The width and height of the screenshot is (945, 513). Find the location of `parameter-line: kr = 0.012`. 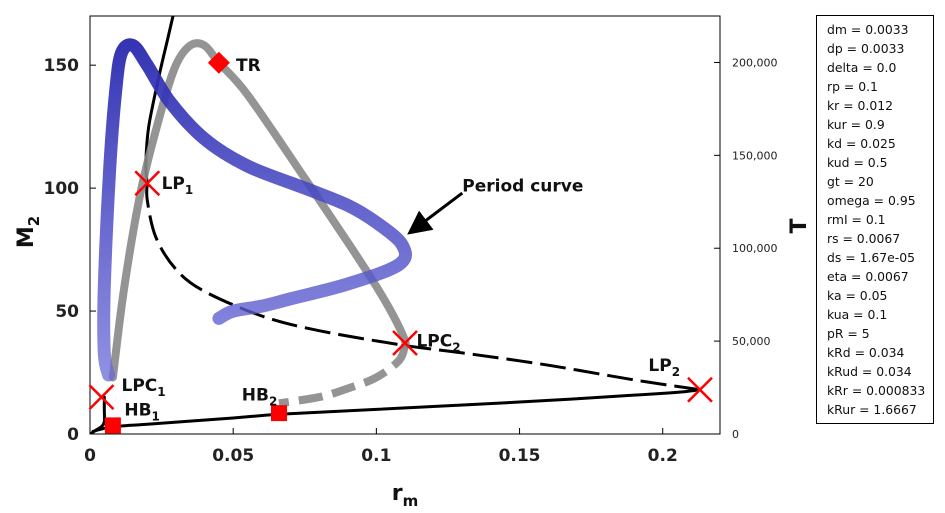

parameter-line: kr = 0.012 is located at coordinates (860, 105).